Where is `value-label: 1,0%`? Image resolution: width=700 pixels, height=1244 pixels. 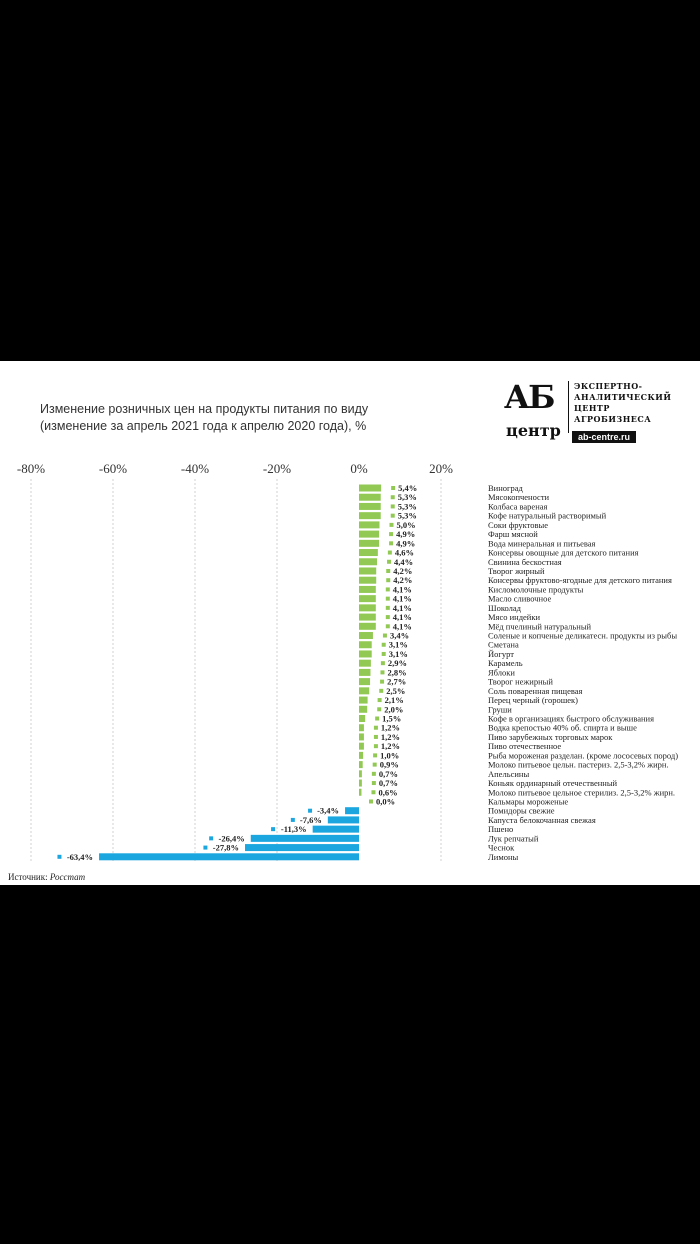 value-label: 1,0% is located at coordinates (389, 755).